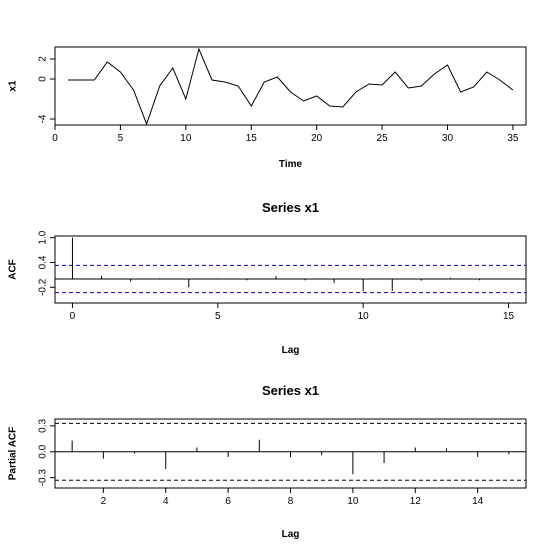  What do you see at coordinates (13, 86) in the screenshot?
I see `y-axis-label: x1` at bounding box center [13, 86].